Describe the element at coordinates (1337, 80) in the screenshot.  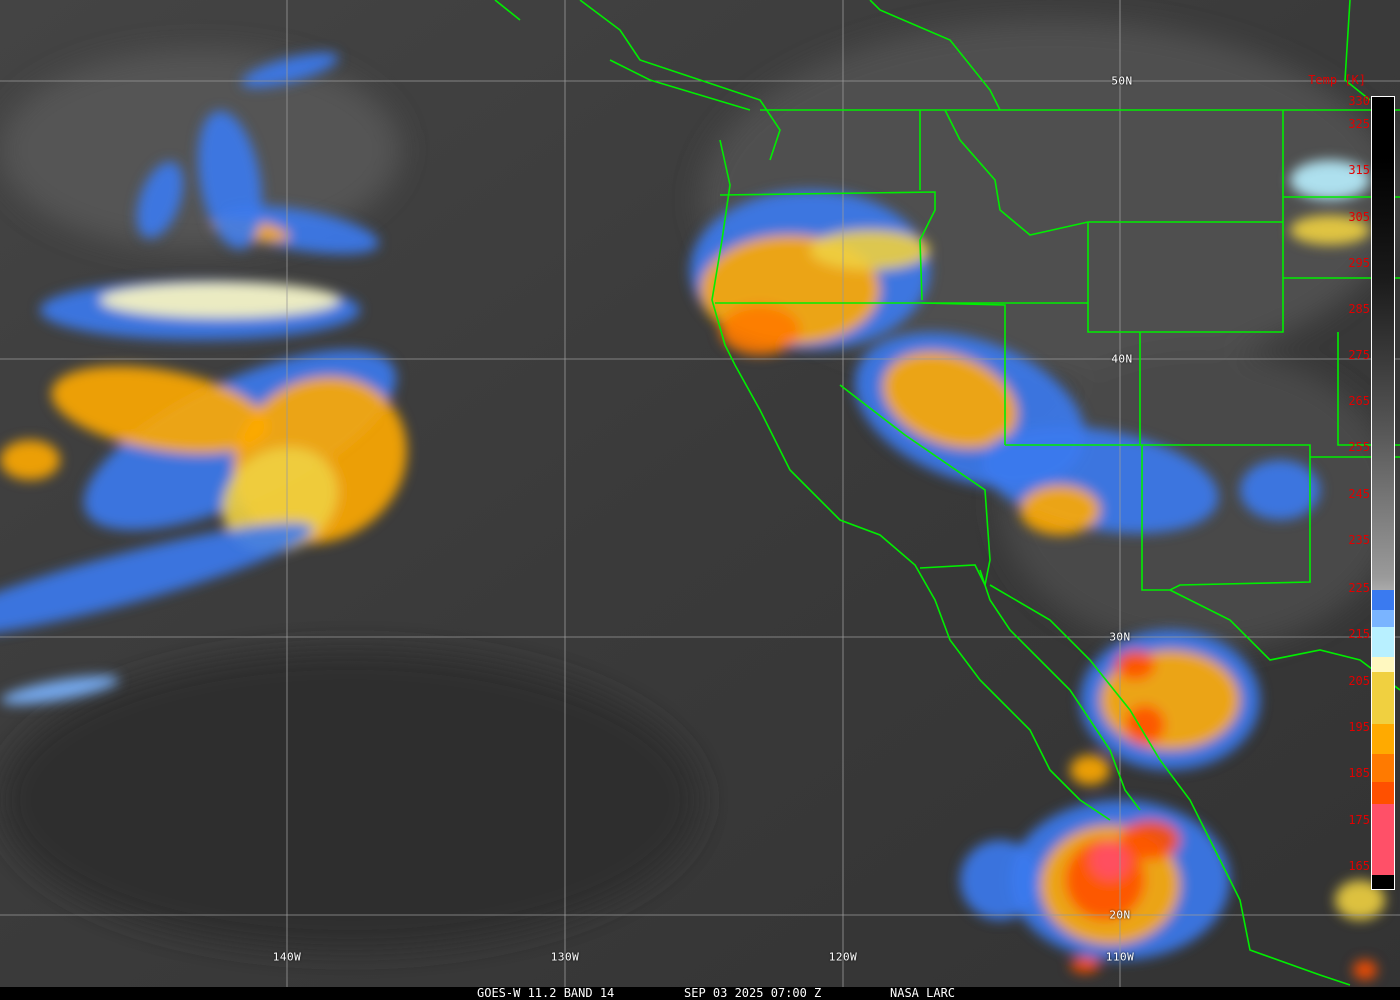
I see `colorbar-title: Temp [K]` at that location.